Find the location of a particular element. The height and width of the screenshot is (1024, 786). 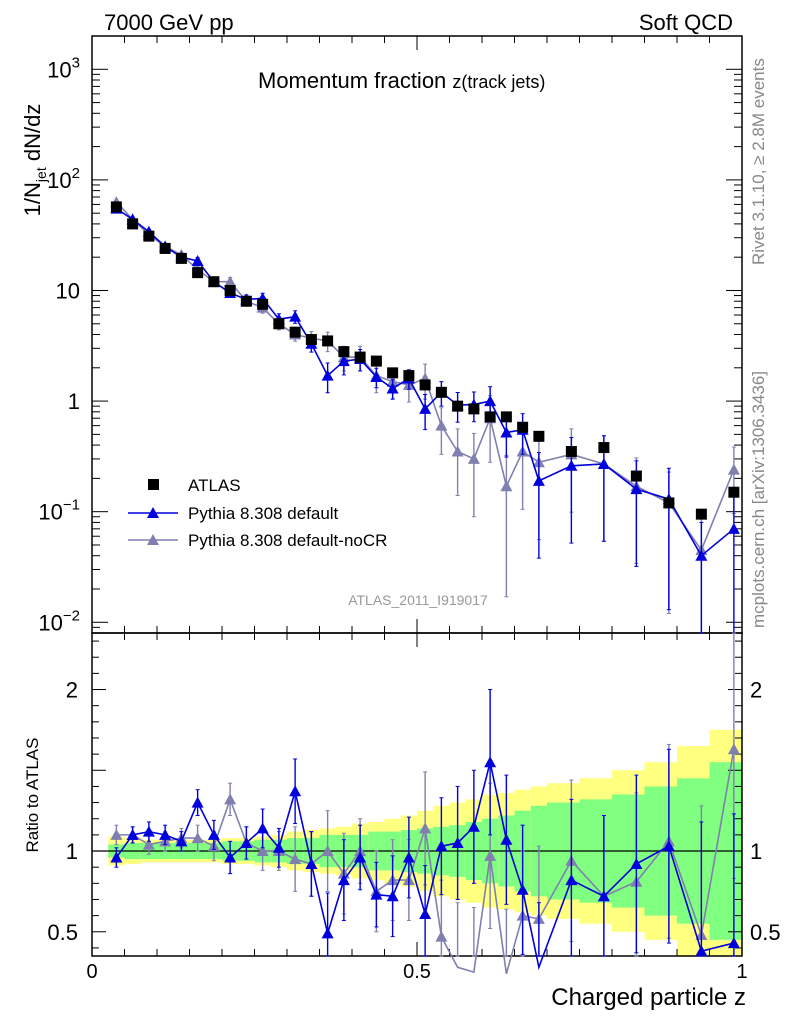

legend-default-label: Pythia 8.308 default is located at coordinates (263, 513).